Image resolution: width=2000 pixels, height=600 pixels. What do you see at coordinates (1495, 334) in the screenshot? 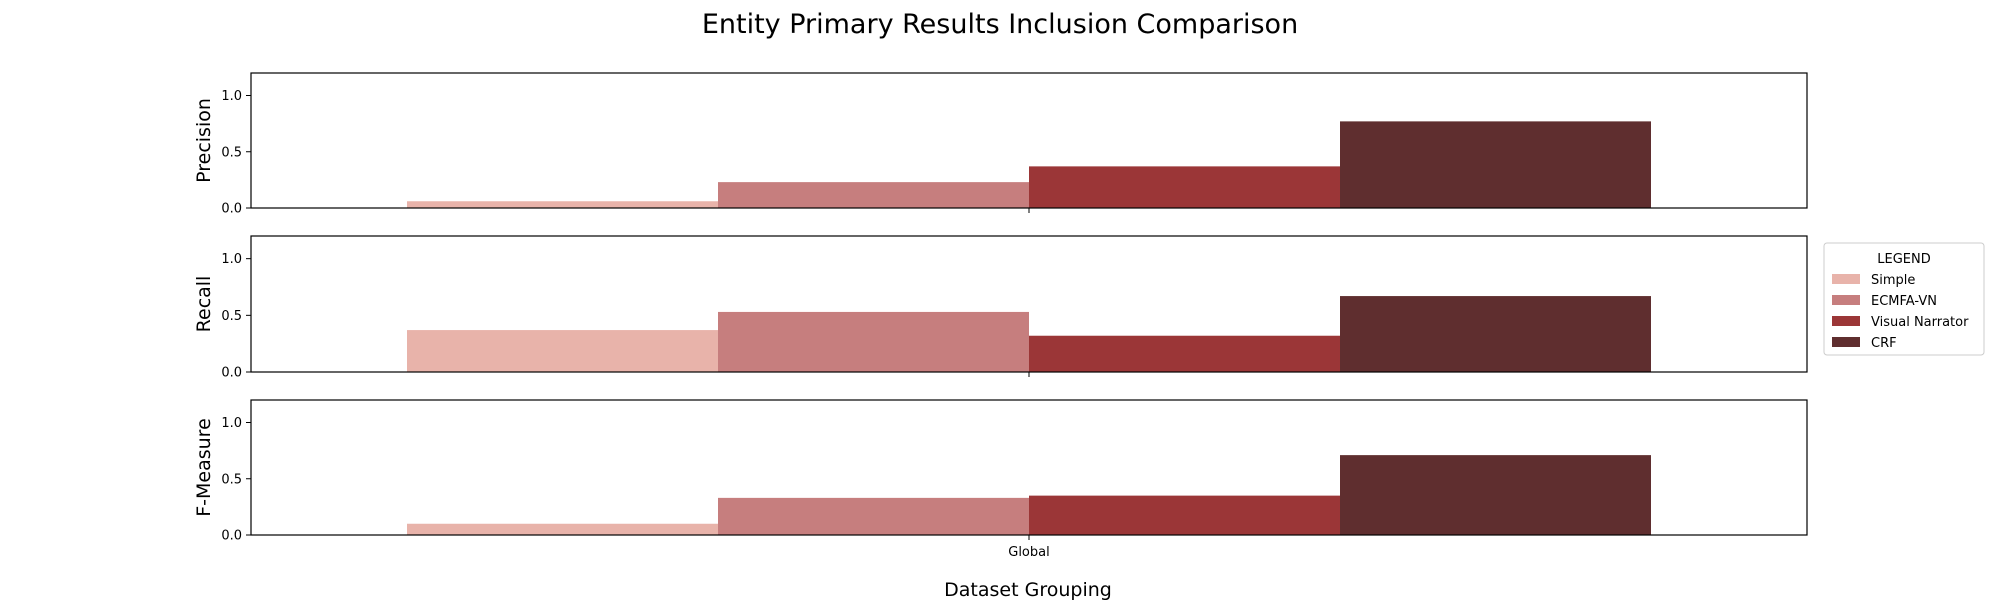
I see `bar-recall-crf` at bounding box center [1495, 334].